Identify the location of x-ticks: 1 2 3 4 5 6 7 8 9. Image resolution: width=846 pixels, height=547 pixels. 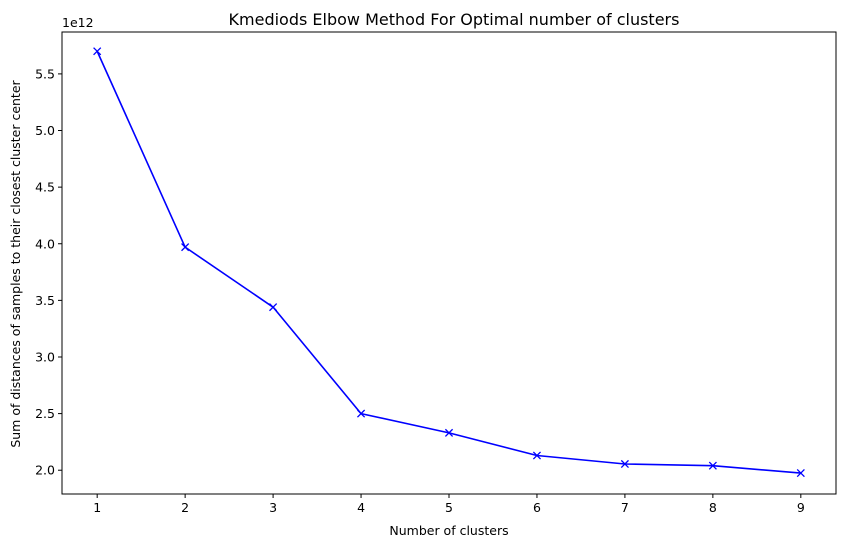
(449, 504).